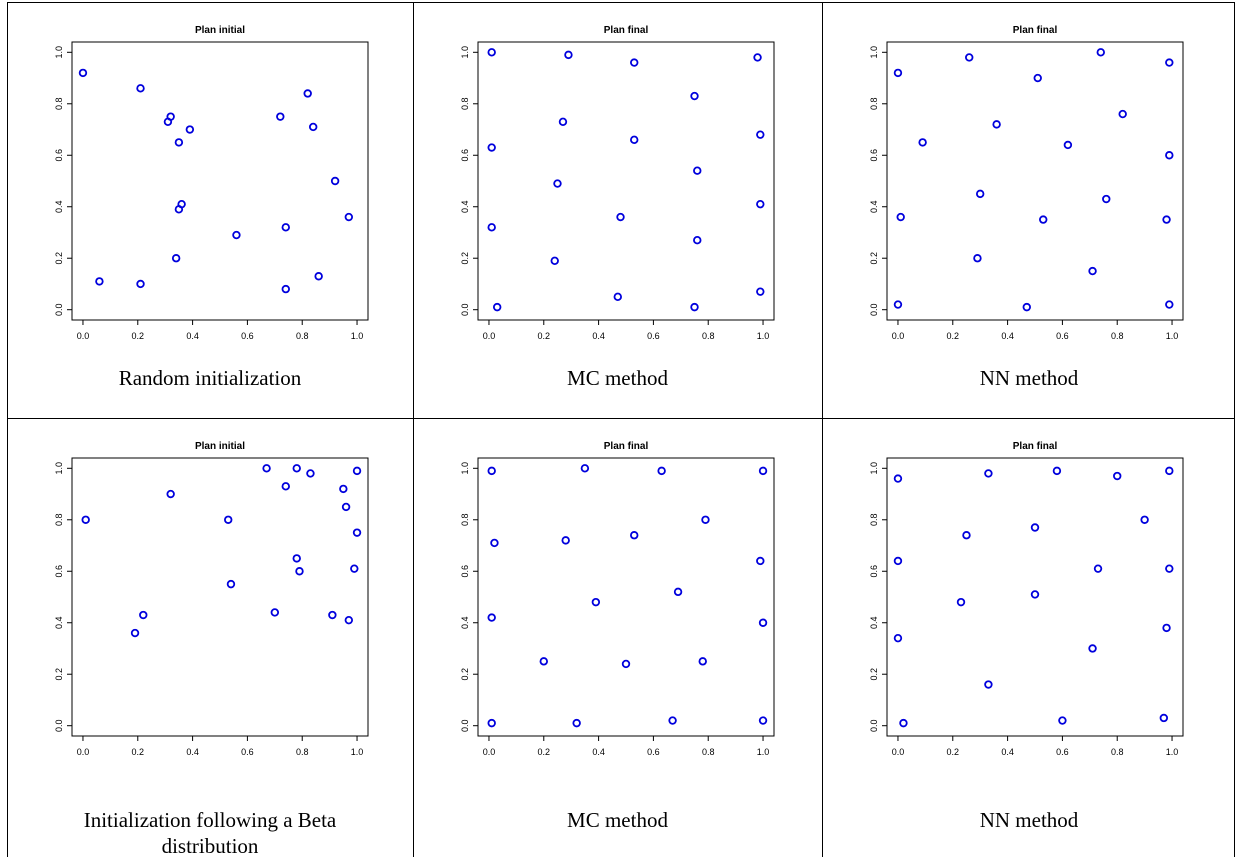 Image resolution: width=1236 pixels, height=859 pixels. I want to click on plot-title: Plan initial, so click(220, 30).